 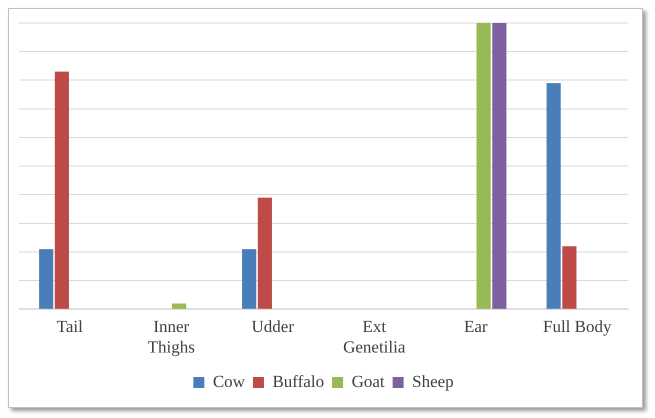 What do you see at coordinates (273, 326) in the screenshot?
I see `x-tick-label: Udder` at bounding box center [273, 326].